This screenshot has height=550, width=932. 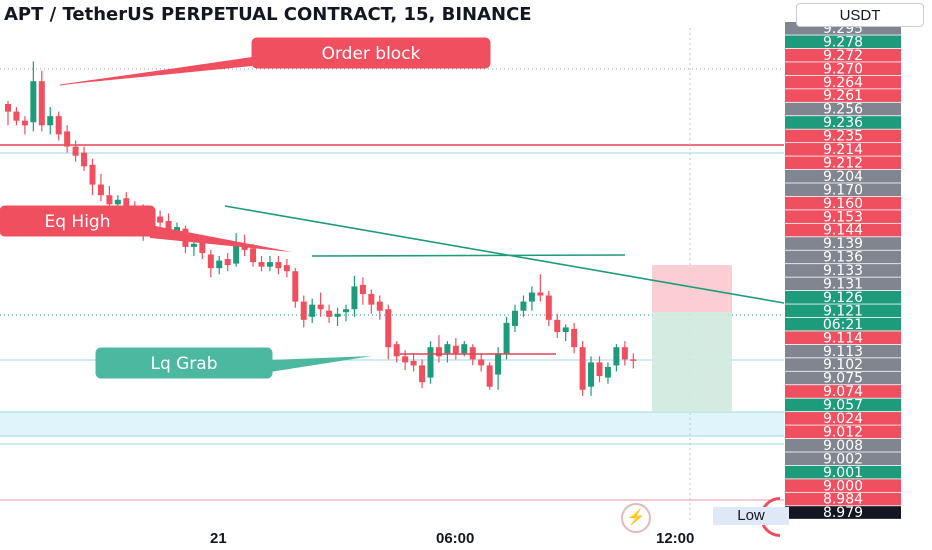 What do you see at coordinates (692, 288) in the screenshot?
I see `stop-loss-zone` at bounding box center [692, 288].